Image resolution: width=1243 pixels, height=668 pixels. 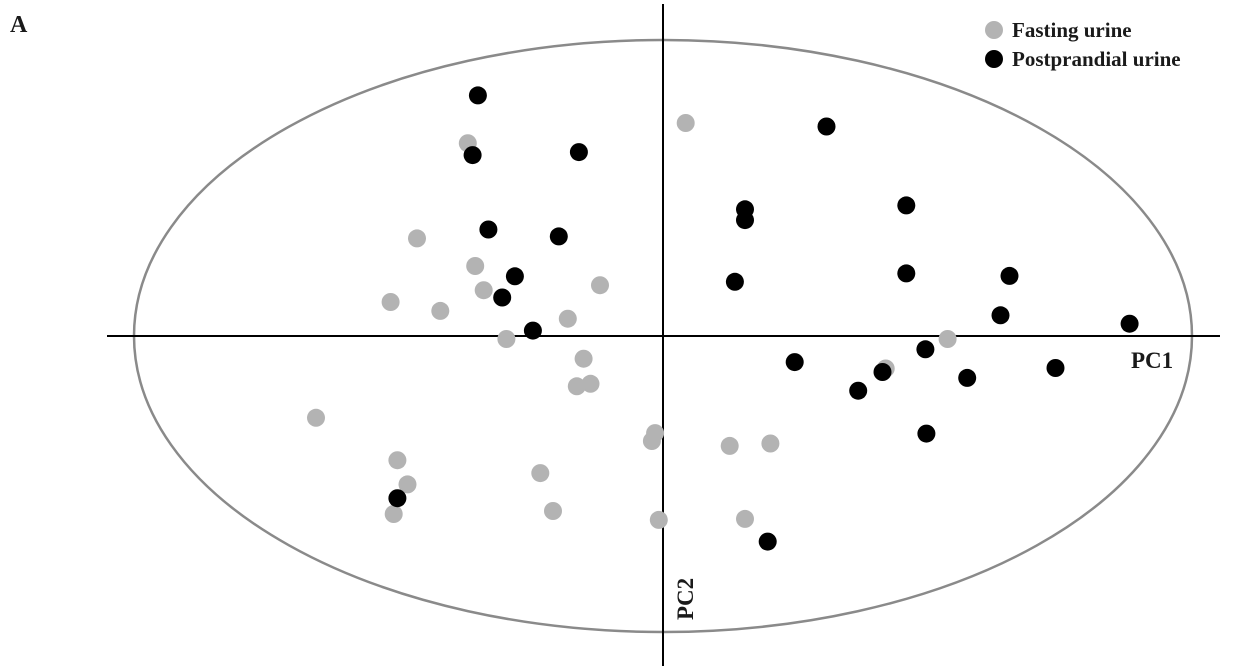 What do you see at coordinates (685, 599) in the screenshot?
I see `y-axis-label: PC2` at bounding box center [685, 599].